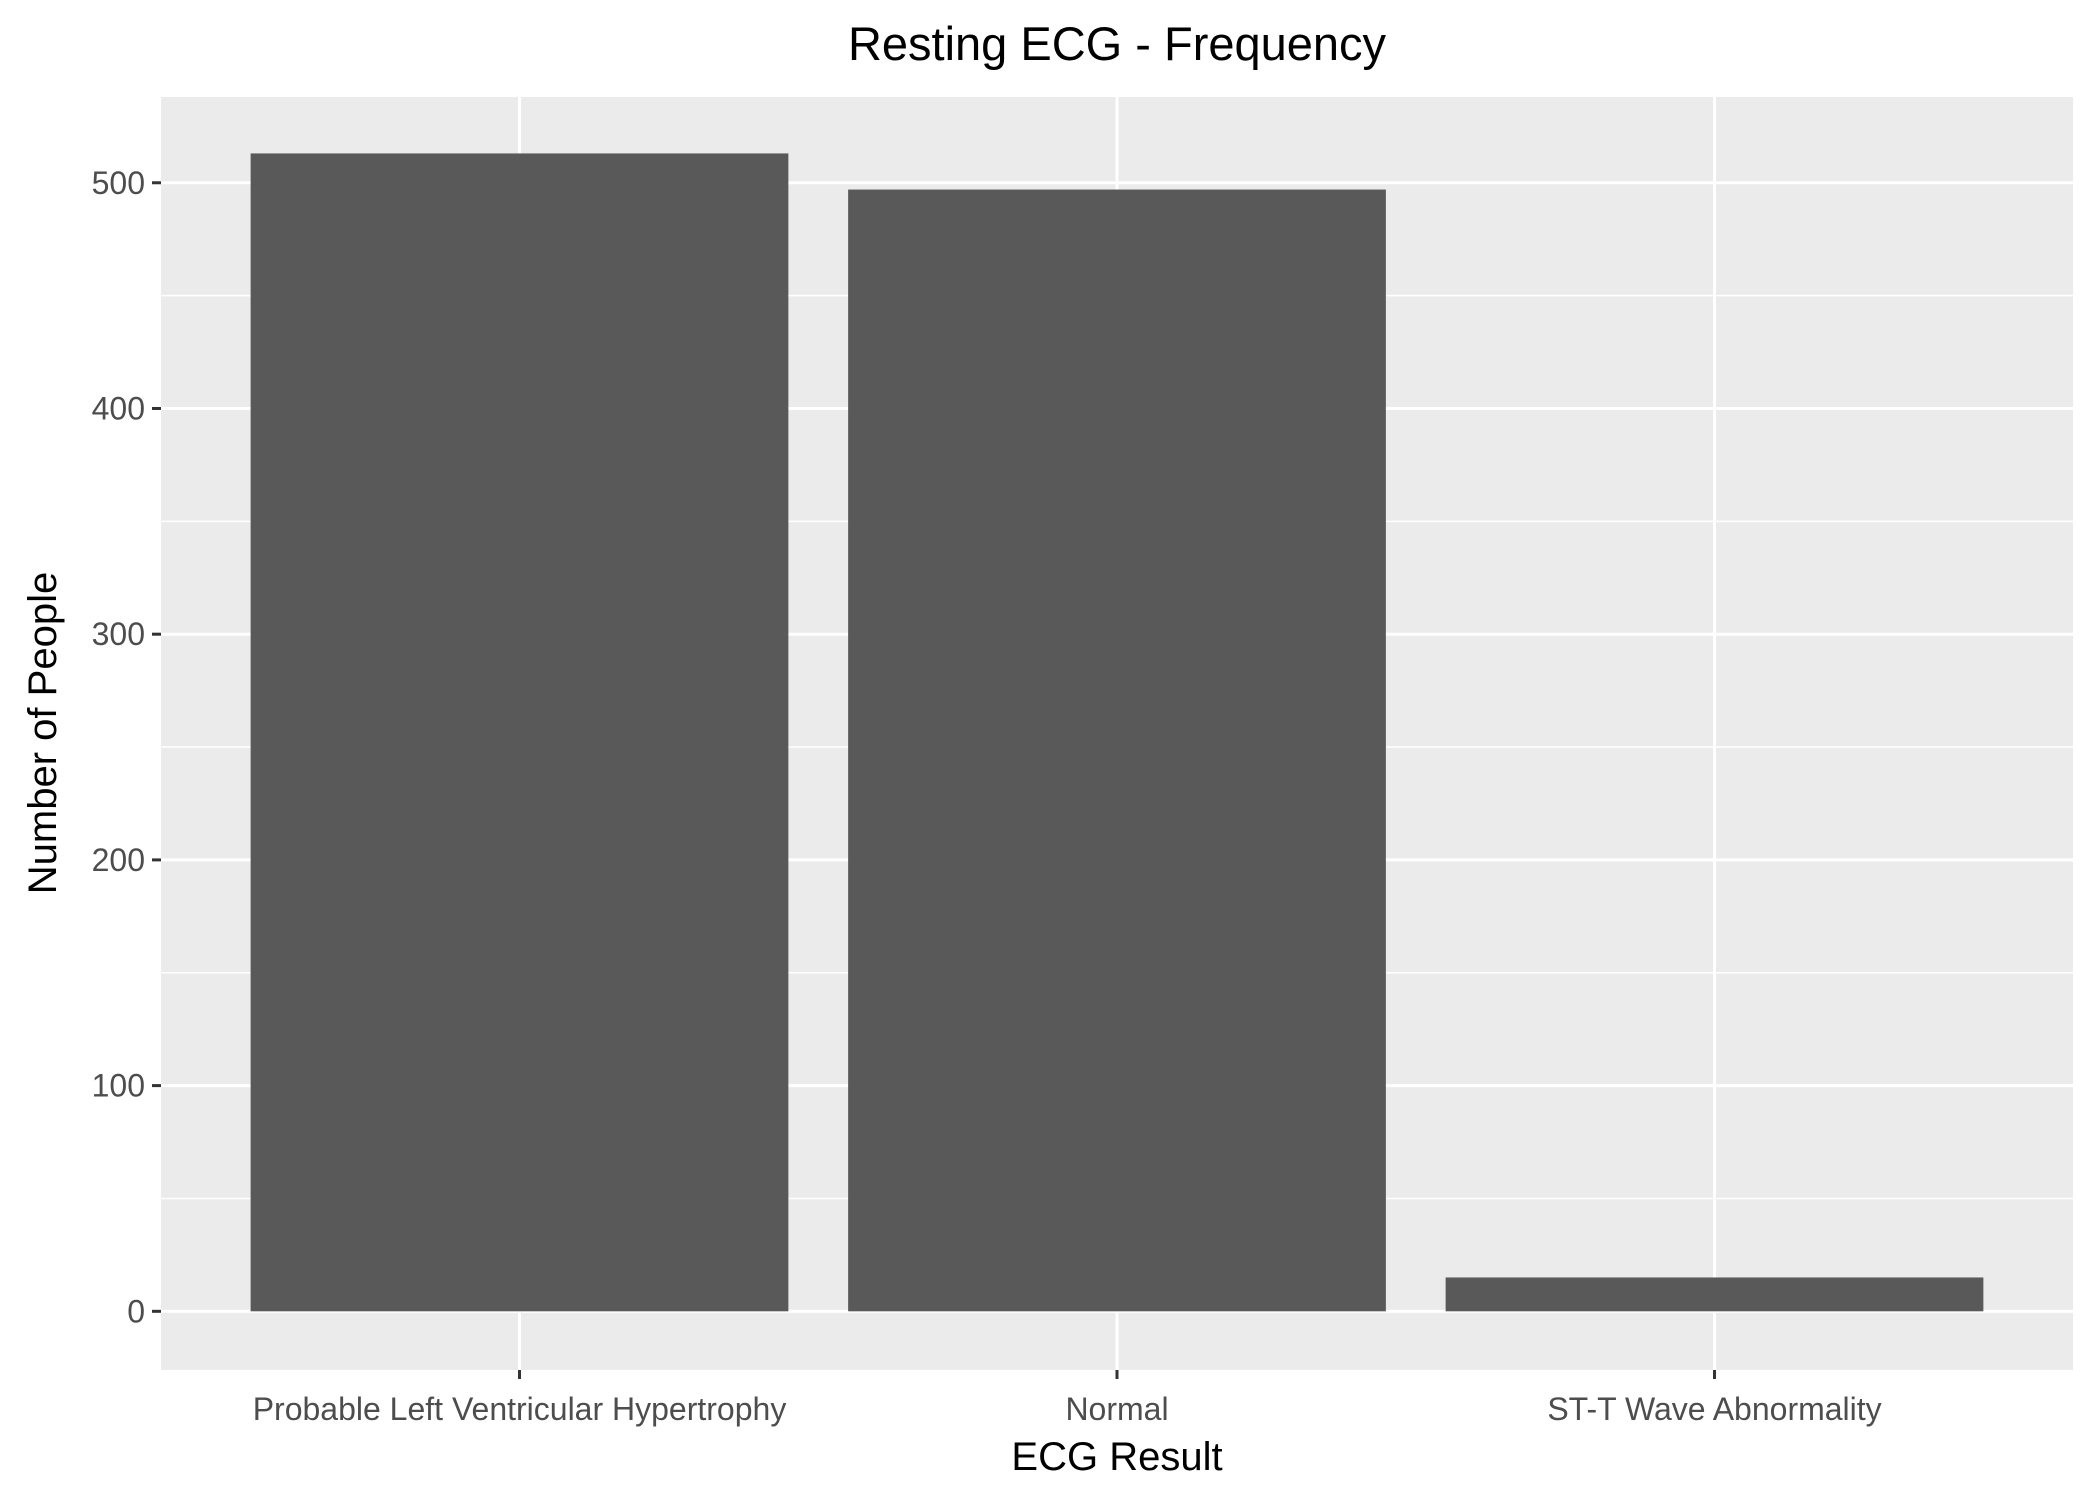  I want to click on y-tick-label: 300, so click(118, 634).